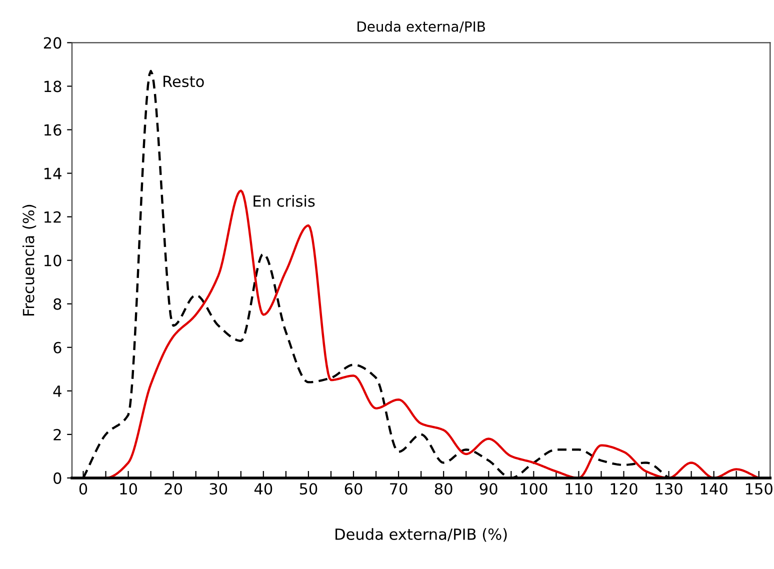  I want to click on y-axis-title: Frecuencia (%), so click(29, 260).